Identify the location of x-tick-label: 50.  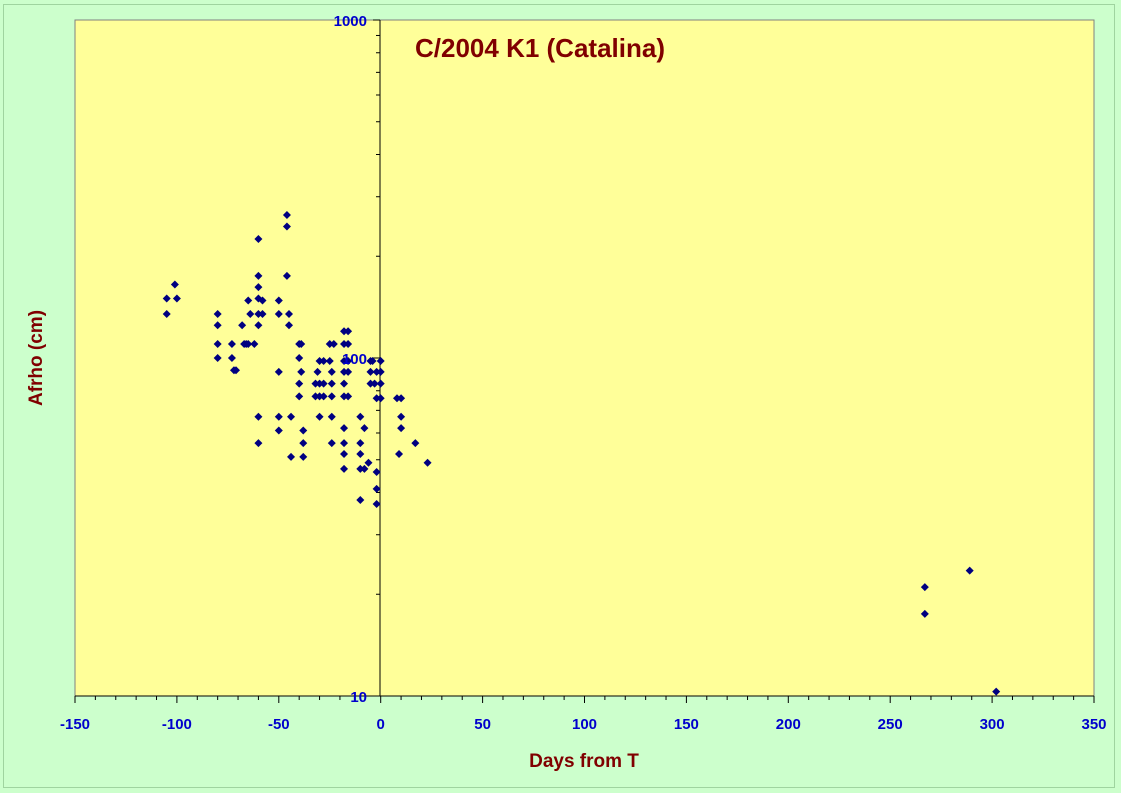
(482, 724).